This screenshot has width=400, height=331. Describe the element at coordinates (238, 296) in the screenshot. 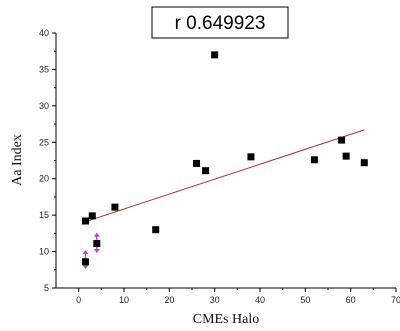

I see `x-axis-ticks: 0 10 20 30 40 50 60 70` at that location.